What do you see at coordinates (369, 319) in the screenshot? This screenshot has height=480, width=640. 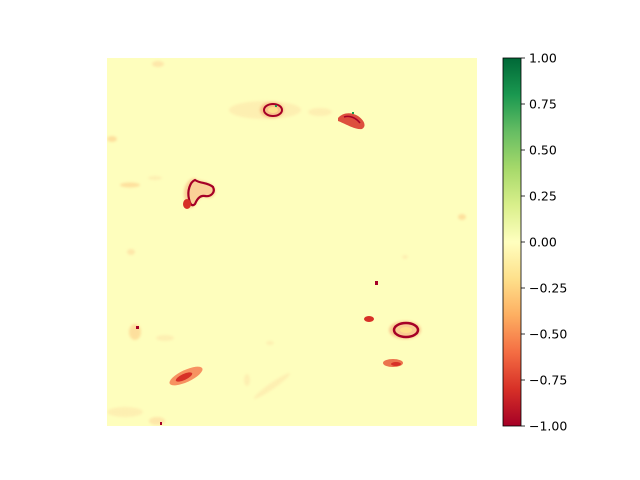 I see `small-mark-right` at bounding box center [369, 319].